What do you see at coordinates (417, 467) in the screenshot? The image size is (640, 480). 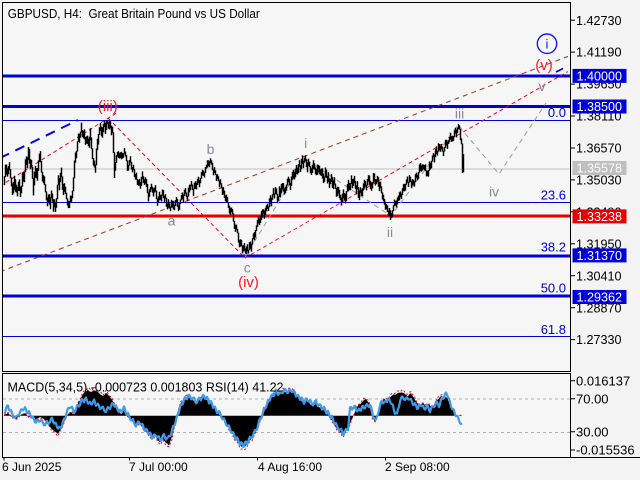 I see `svg-text: 2 Sep 08:00` at bounding box center [417, 467].